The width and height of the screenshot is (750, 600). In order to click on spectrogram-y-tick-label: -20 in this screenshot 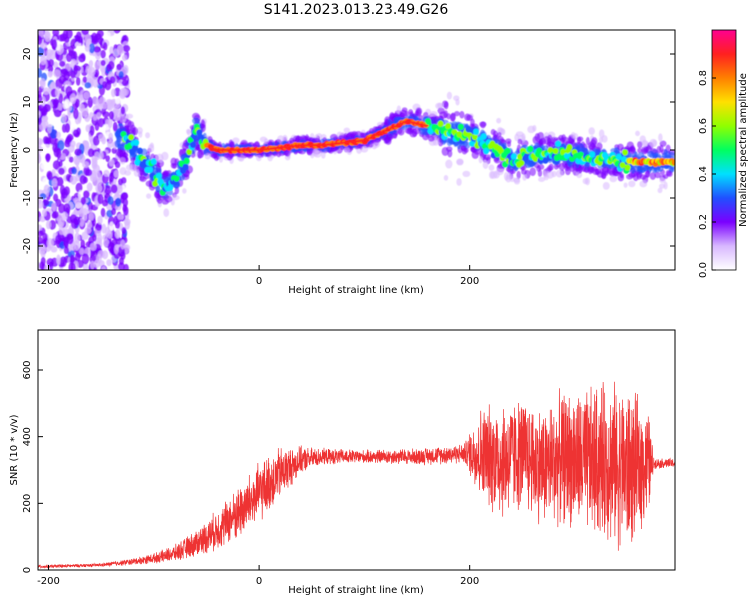, I will do `click(27, 246)`.